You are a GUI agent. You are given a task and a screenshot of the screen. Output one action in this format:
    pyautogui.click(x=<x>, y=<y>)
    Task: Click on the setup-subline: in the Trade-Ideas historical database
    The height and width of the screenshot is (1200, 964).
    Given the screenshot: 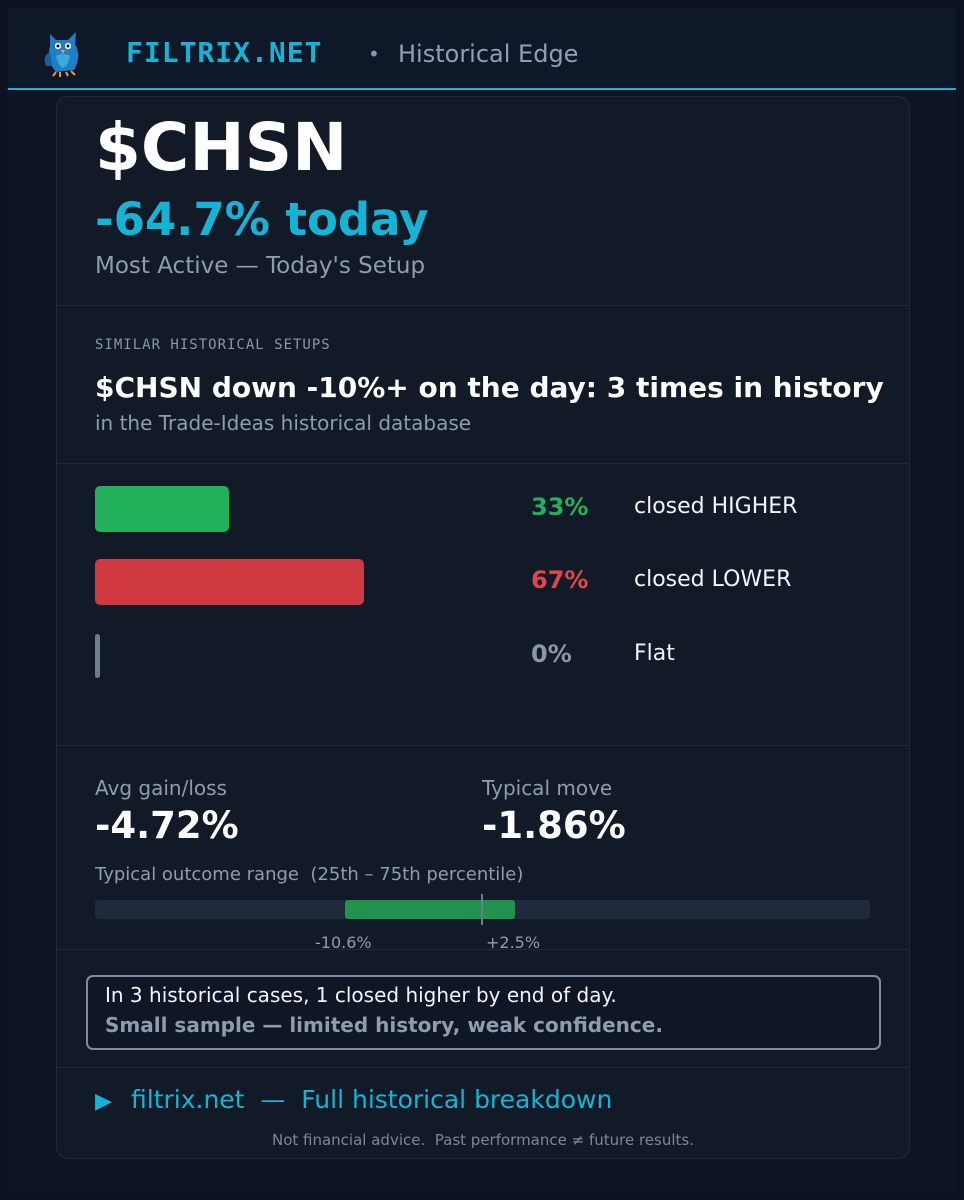 What is the action you would take?
    pyautogui.click(x=283, y=423)
    